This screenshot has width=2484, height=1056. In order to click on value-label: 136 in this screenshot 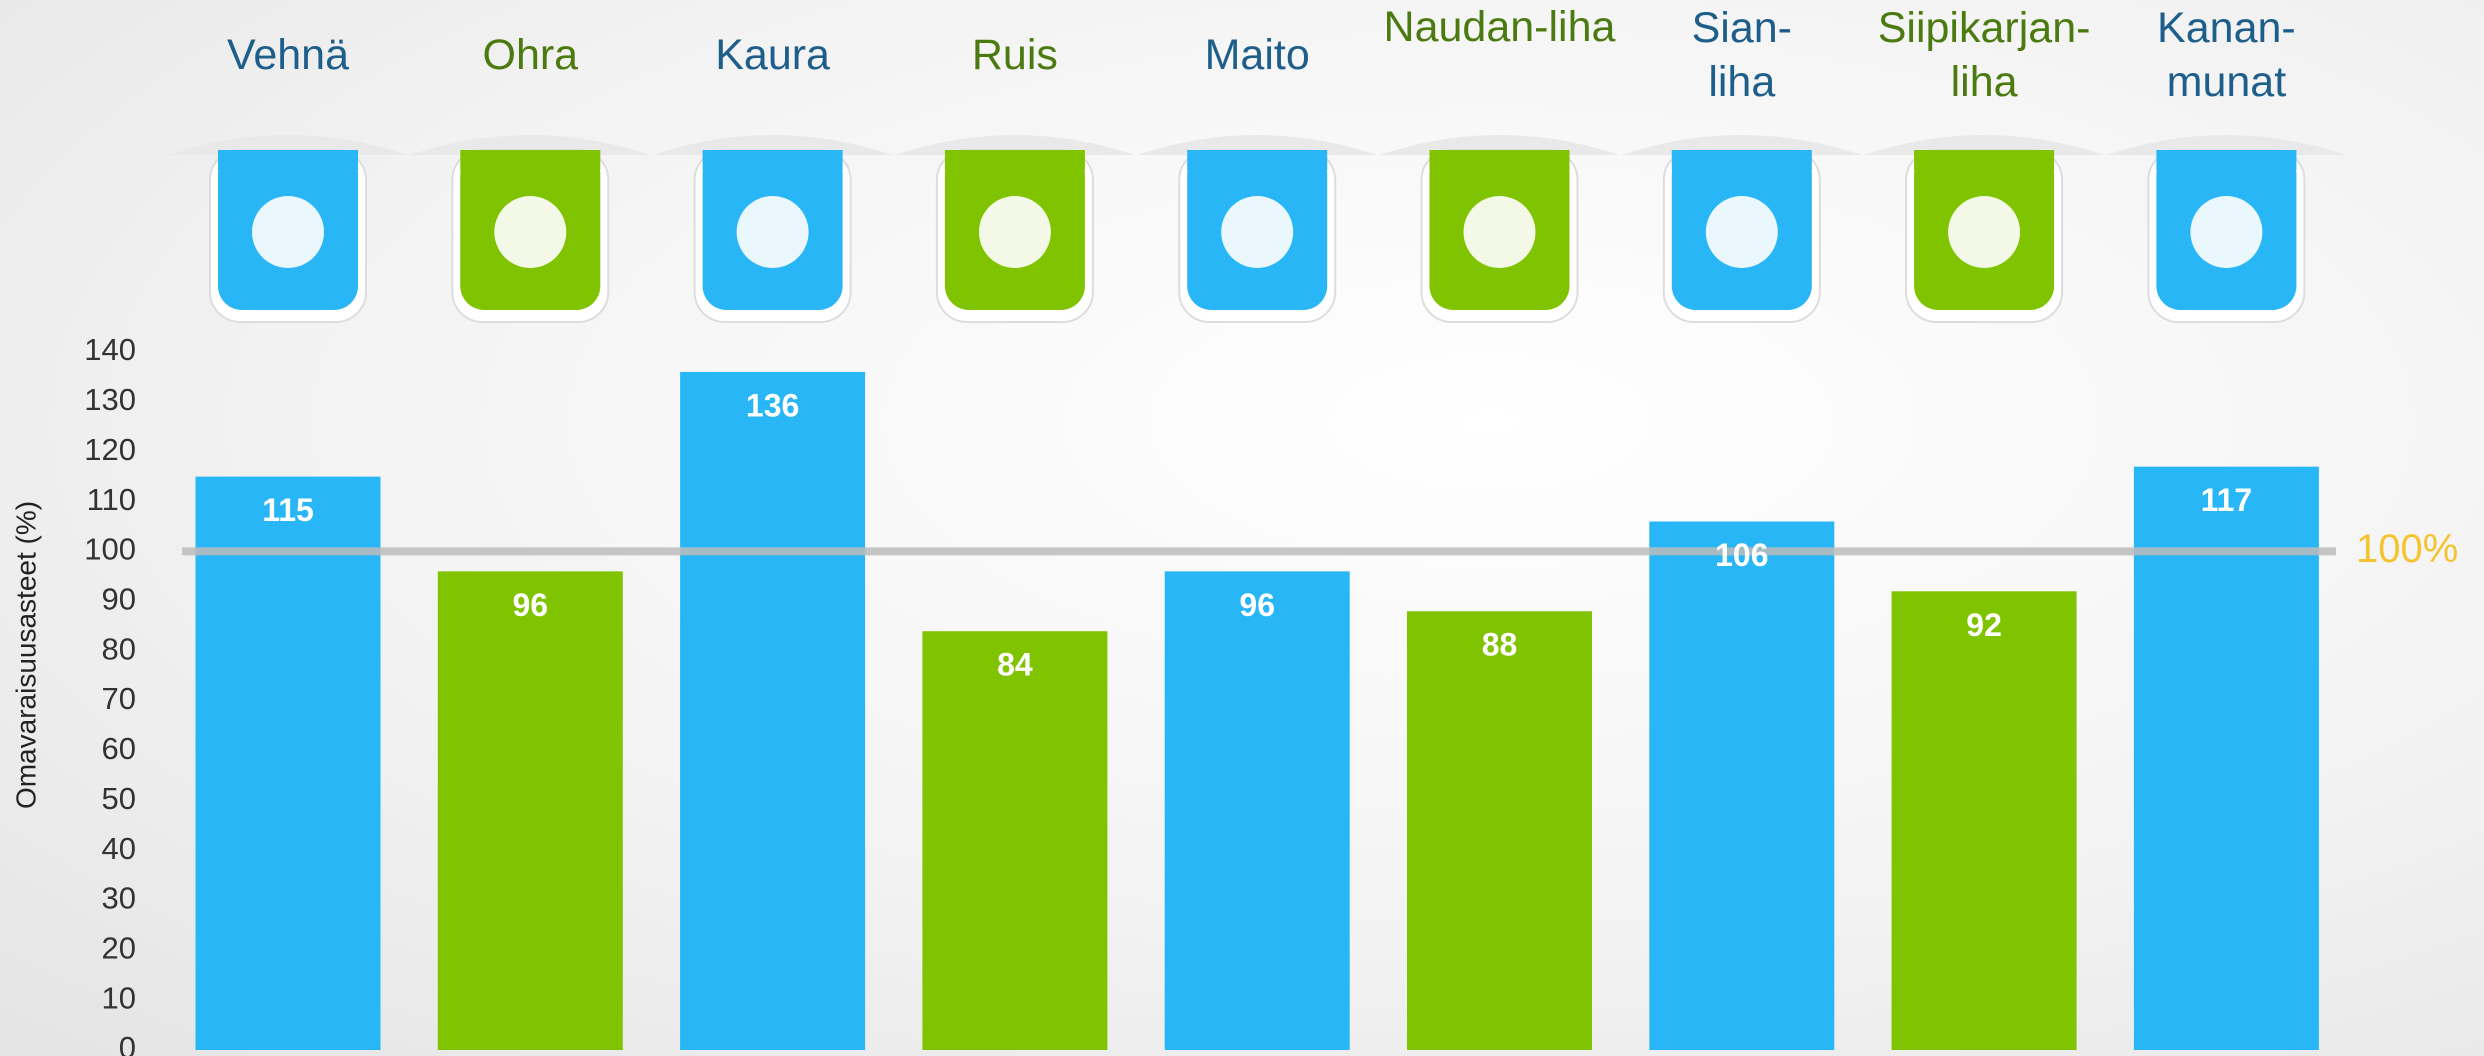, I will do `click(772, 405)`.